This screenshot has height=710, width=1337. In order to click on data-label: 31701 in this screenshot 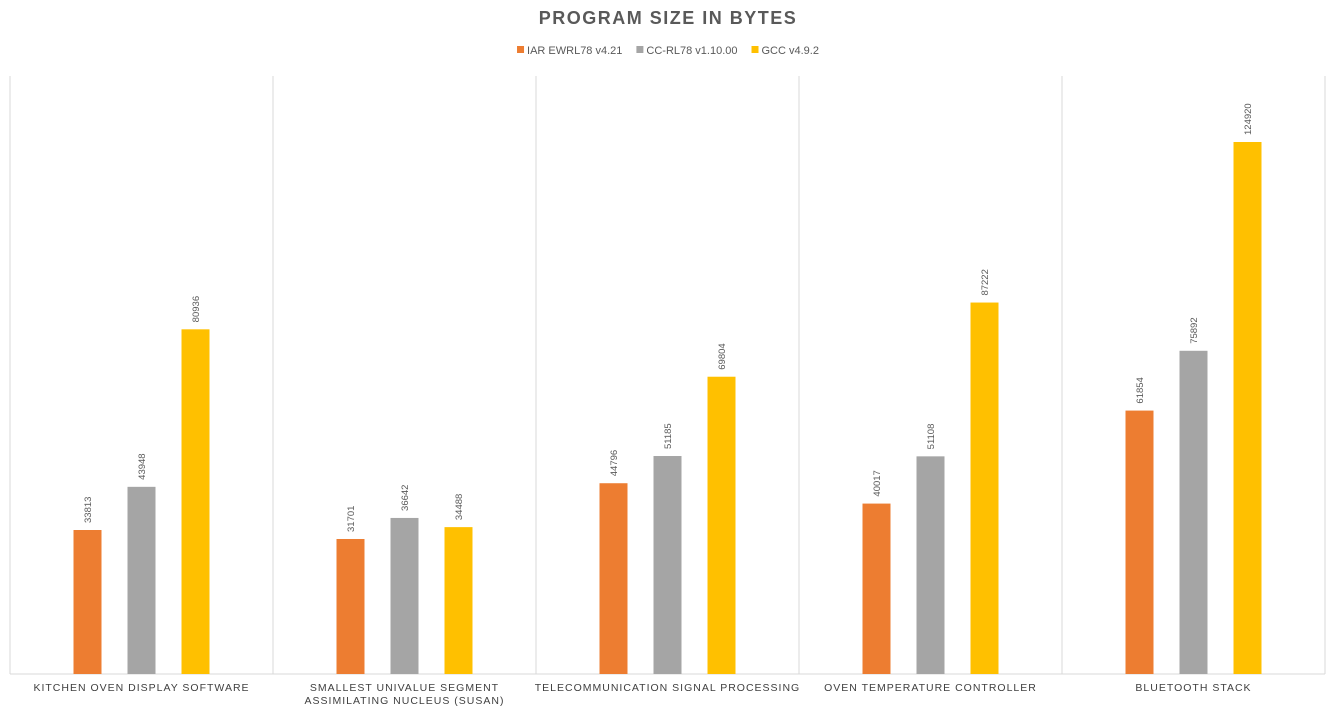, I will do `click(351, 519)`.